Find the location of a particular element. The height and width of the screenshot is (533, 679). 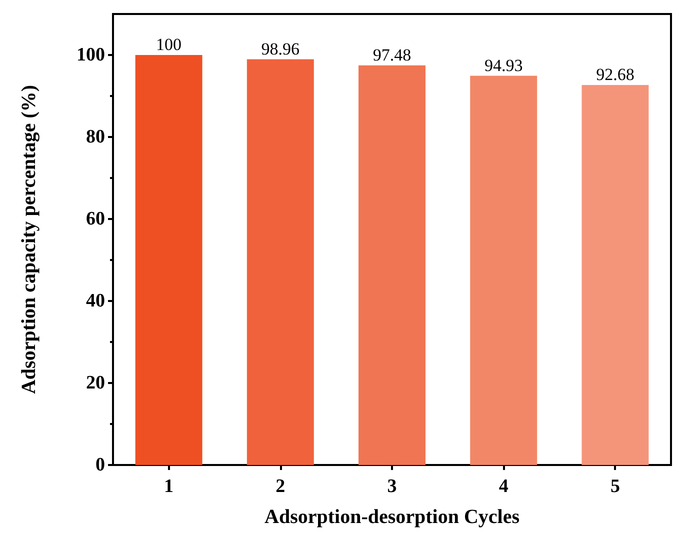

y-tick-label: 40 is located at coordinates (95, 301).